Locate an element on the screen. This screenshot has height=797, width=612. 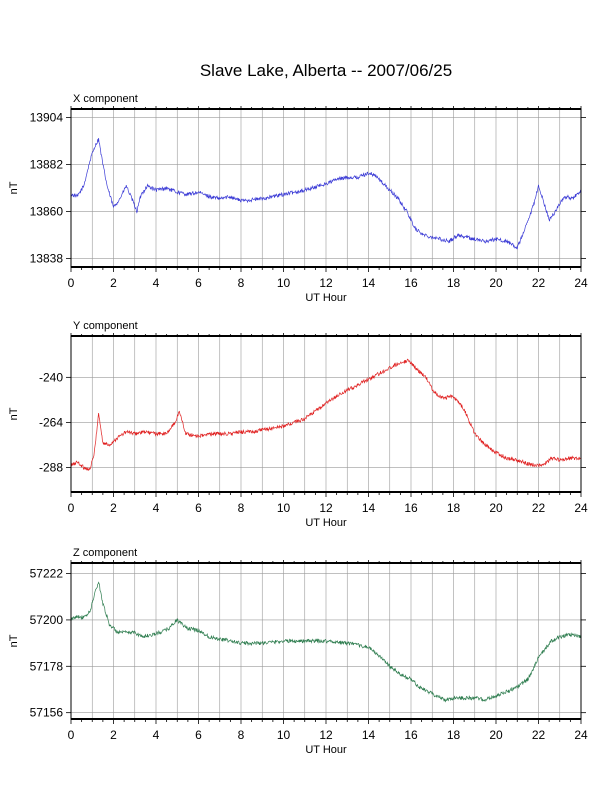
panel-title: X component is located at coordinates (105, 99).